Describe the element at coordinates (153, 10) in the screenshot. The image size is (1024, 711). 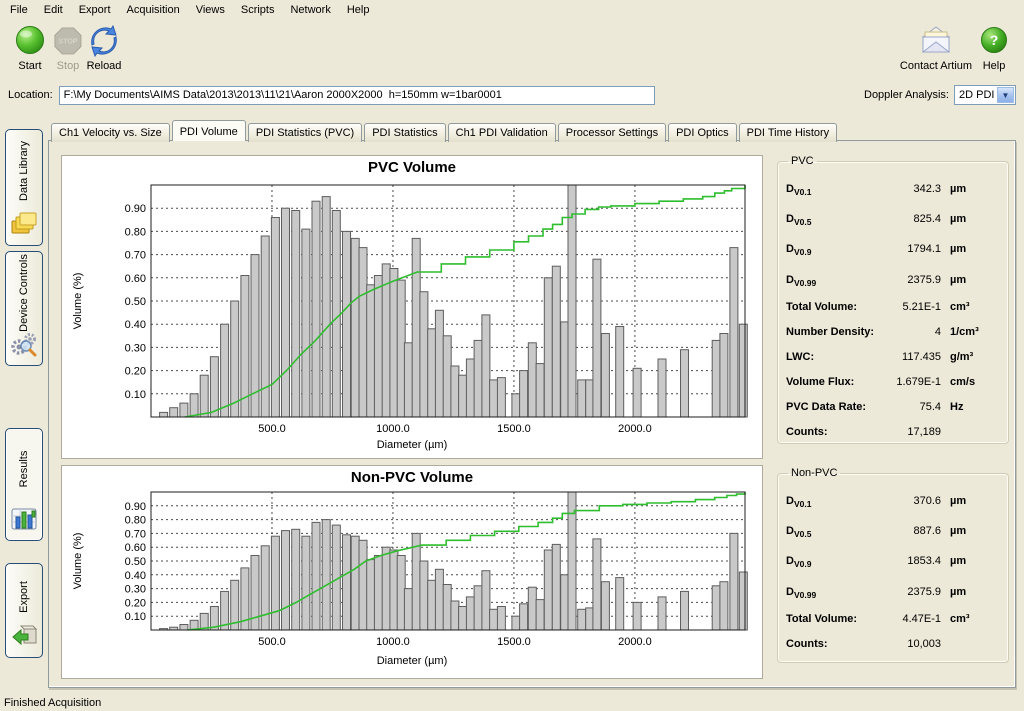
I see `menu-item-acquisition: Acquisition` at that location.